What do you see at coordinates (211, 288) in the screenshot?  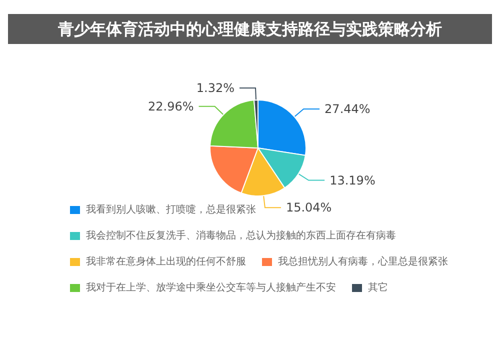 I see `legend-label: 我对于在上学、放学途中乘坐公交车等与人接触产生不安` at bounding box center [211, 288].